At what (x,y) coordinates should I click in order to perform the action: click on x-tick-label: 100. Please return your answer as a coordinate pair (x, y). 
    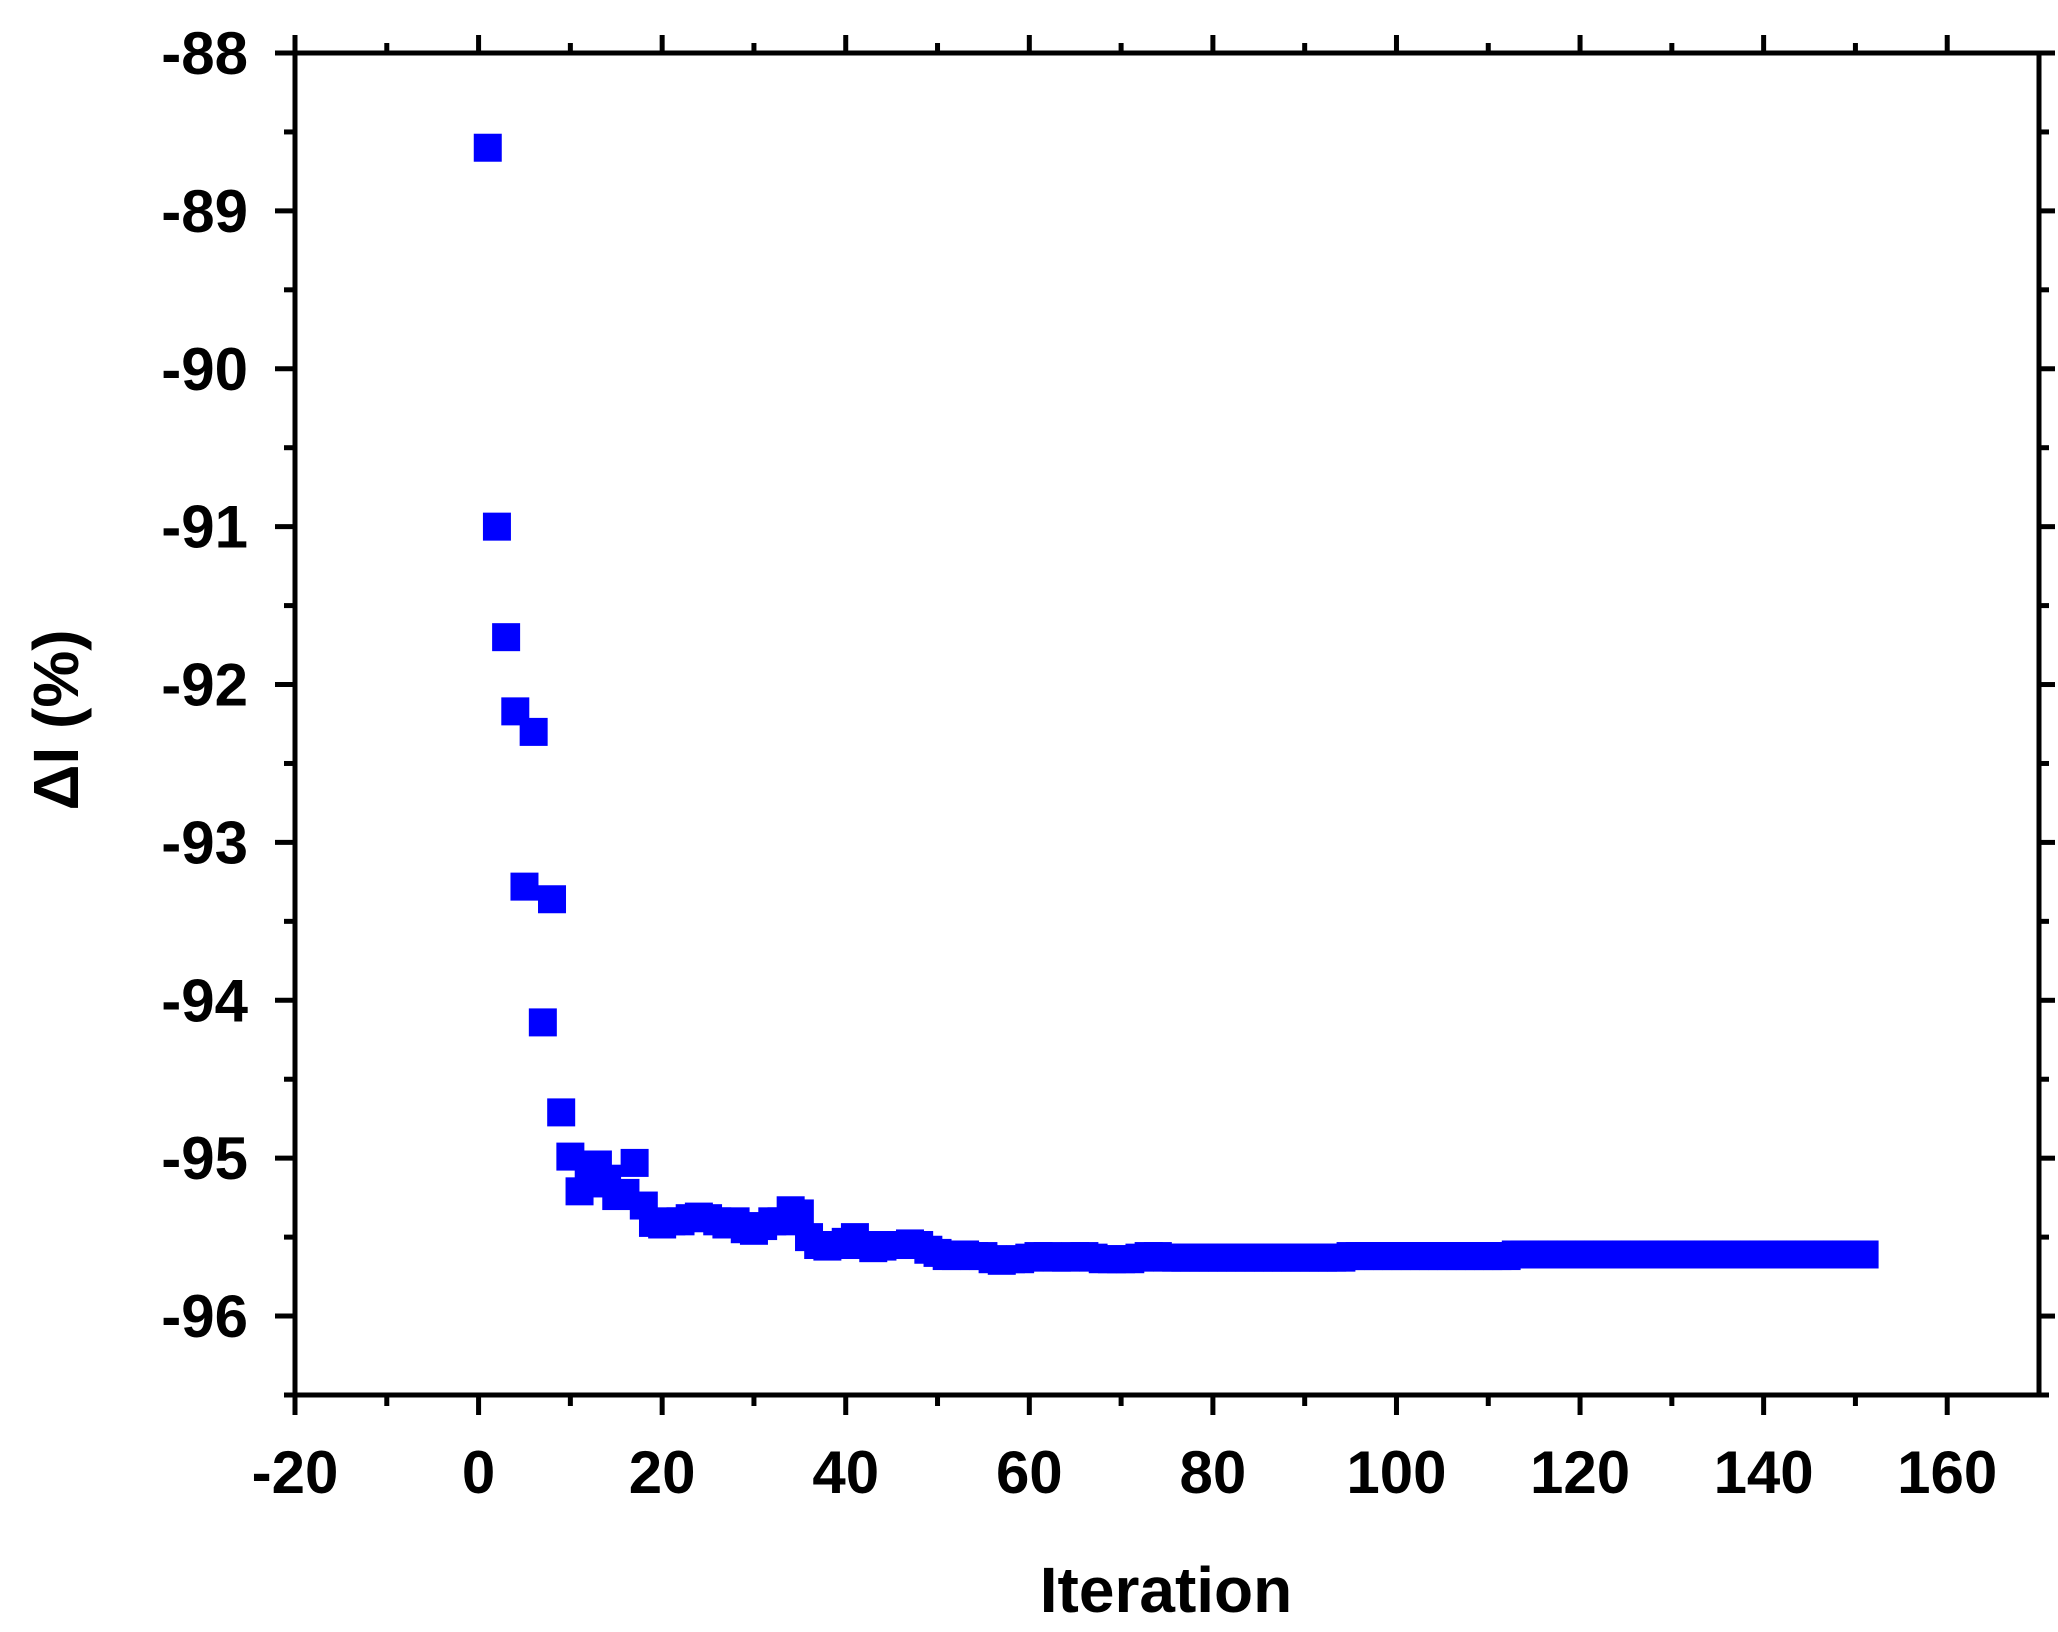
    Looking at the image, I should click on (1396, 1472).